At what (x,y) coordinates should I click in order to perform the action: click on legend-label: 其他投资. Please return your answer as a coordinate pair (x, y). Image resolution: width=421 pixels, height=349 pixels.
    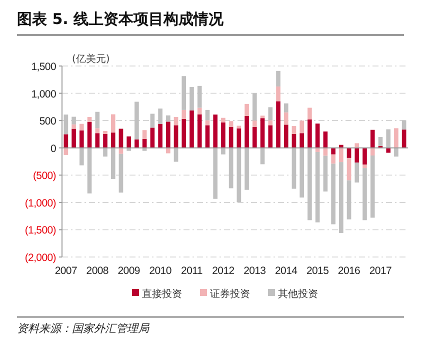
    Looking at the image, I should click on (298, 294).